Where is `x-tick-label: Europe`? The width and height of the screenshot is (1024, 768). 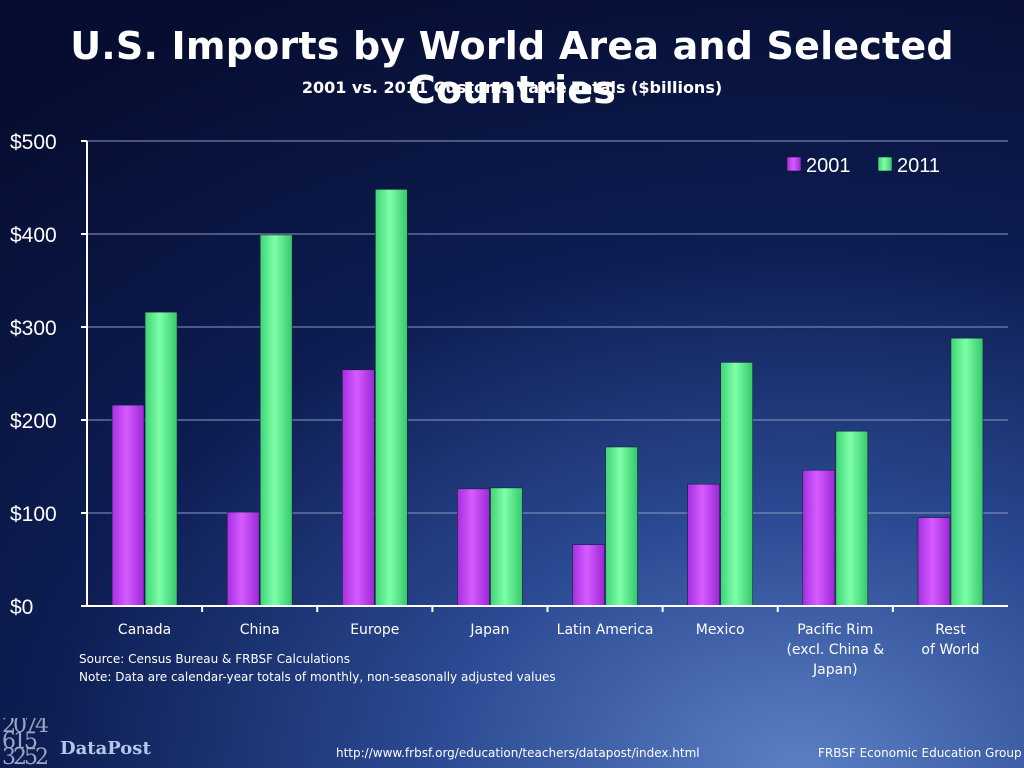
x-tick-label: Europe is located at coordinates (374, 630).